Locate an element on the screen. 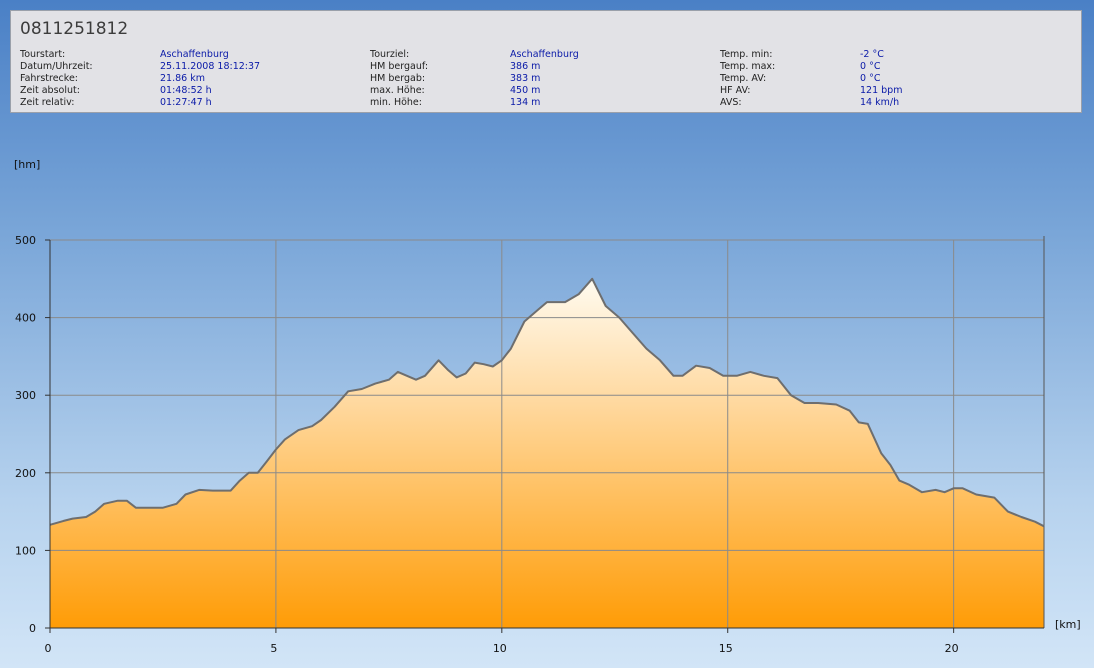 The image size is (1094, 668). y-tick-label: 100 is located at coordinates (25, 550).